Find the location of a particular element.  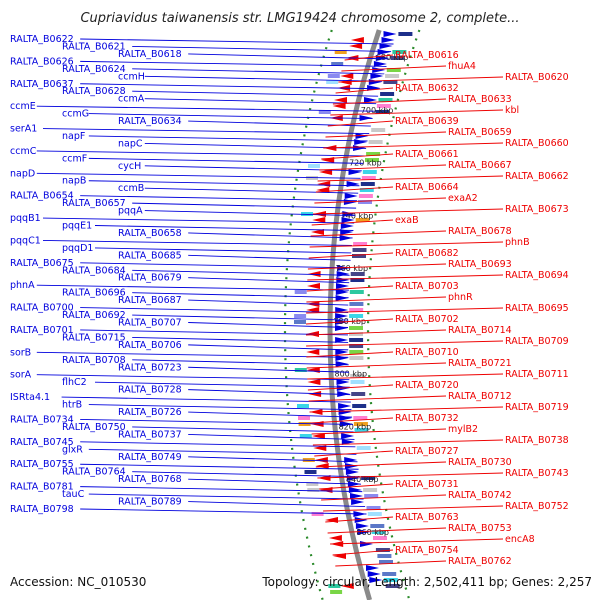

gene-label: RALTA_B0728 is located at coordinates (234, 390).